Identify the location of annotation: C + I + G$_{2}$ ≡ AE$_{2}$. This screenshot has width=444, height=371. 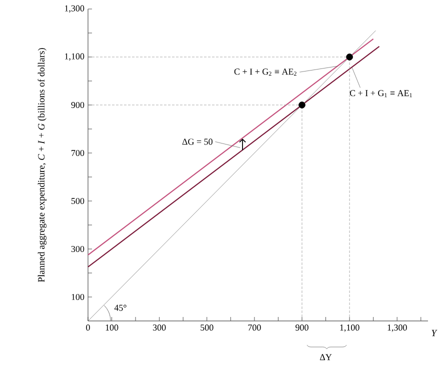
(265, 72).